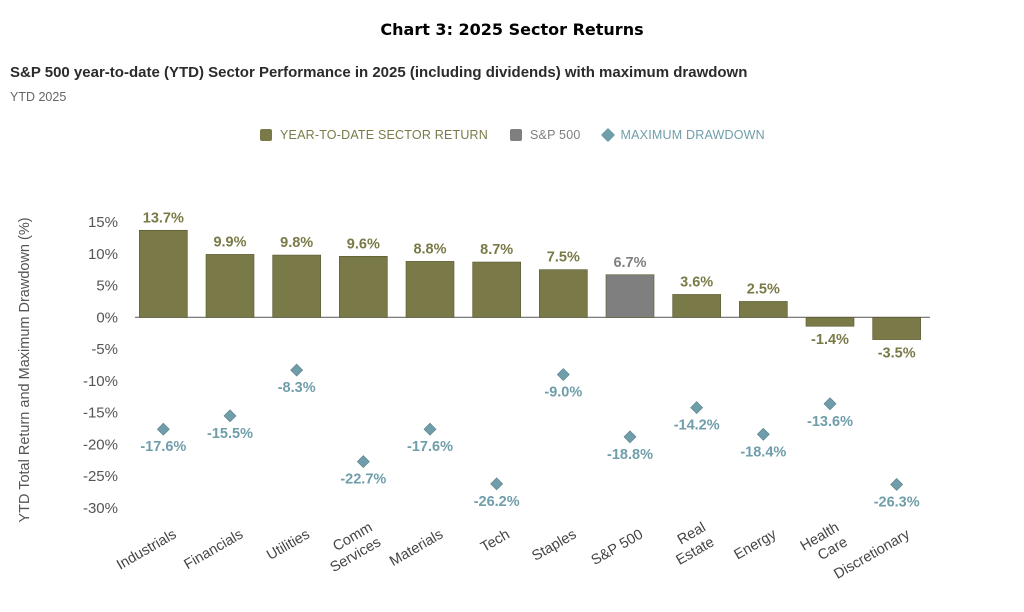  I want to click on x-tick-label-line: S&P 500, so click(617, 548).